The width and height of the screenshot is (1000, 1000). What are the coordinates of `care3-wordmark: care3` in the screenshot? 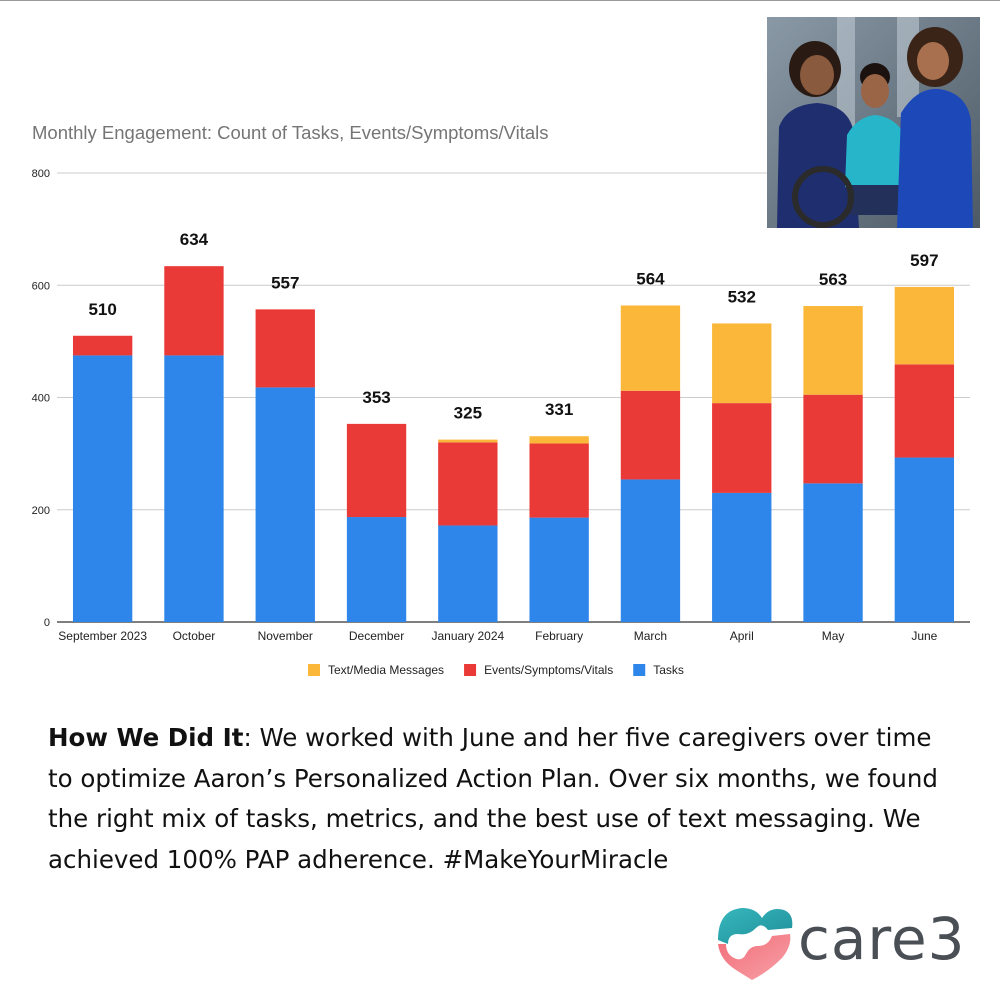 It's located at (882, 939).